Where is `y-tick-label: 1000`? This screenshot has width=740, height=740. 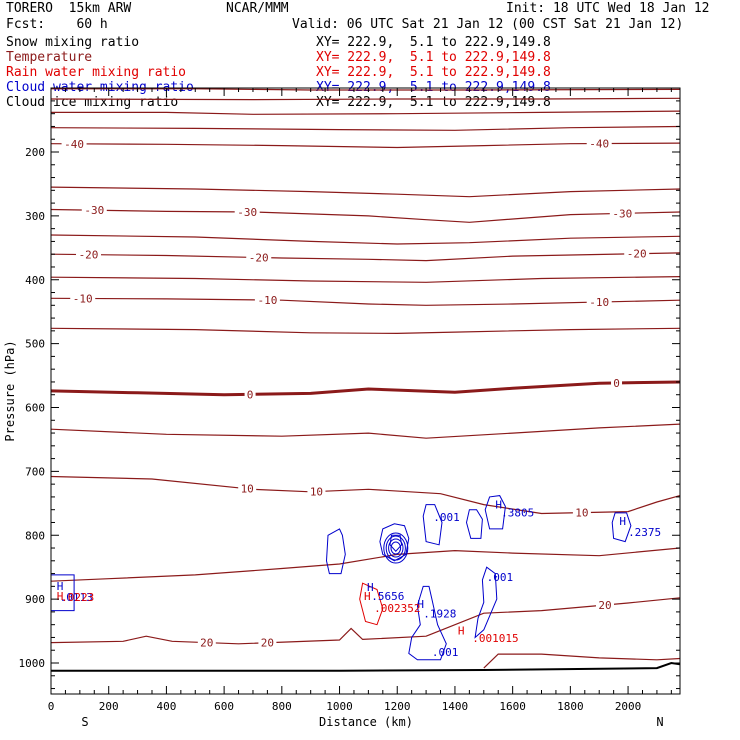 y-tick-label: 1000 is located at coordinates (32, 663).